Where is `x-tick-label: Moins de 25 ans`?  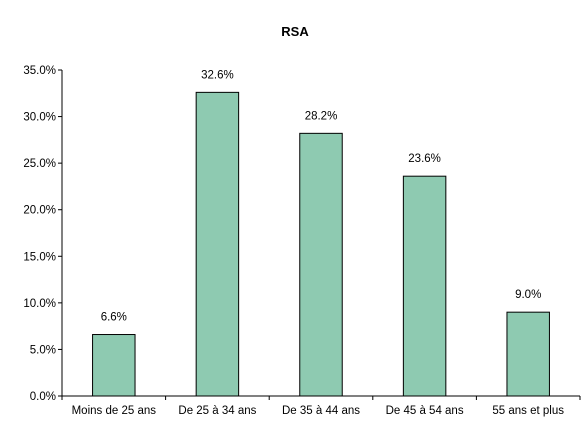 x-tick-label: Moins de 25 ans is located at coordinates (114, 411).